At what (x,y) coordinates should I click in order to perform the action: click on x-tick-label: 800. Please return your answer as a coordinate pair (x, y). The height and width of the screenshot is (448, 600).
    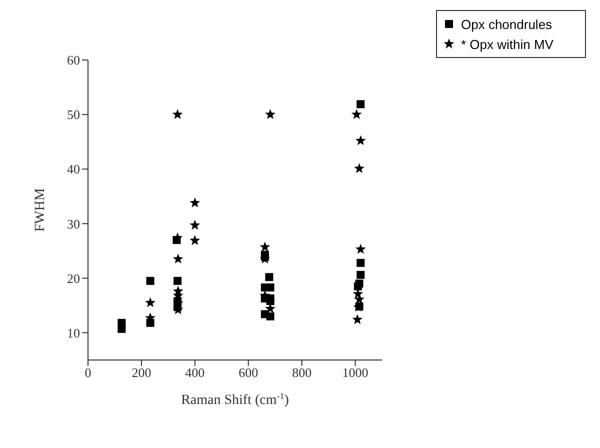
    Looking at the image, I should click on (302, 372).